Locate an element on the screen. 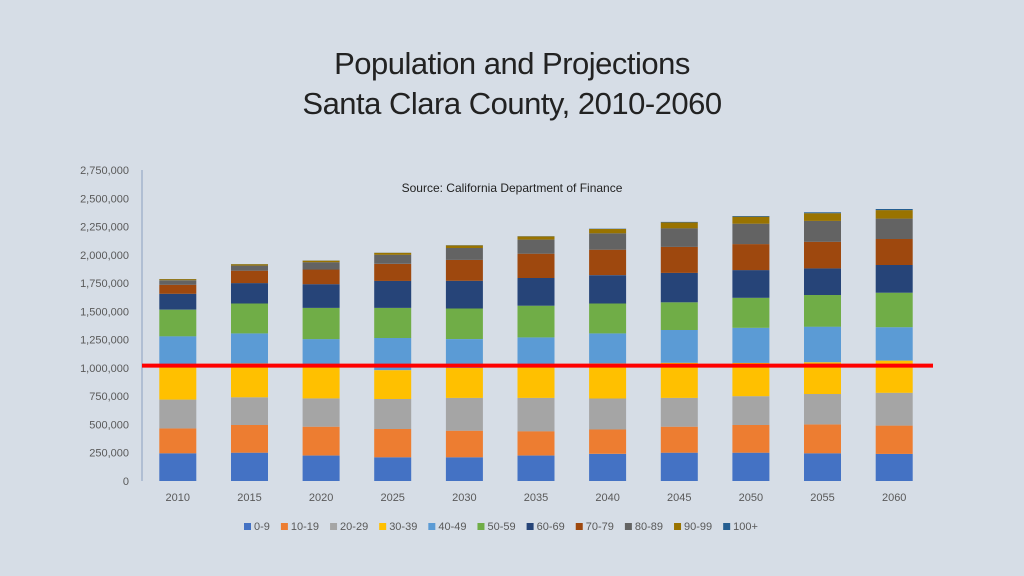 The image size is (1024, 576). legend-label: 50-59 is located at coordinates (501, 527).